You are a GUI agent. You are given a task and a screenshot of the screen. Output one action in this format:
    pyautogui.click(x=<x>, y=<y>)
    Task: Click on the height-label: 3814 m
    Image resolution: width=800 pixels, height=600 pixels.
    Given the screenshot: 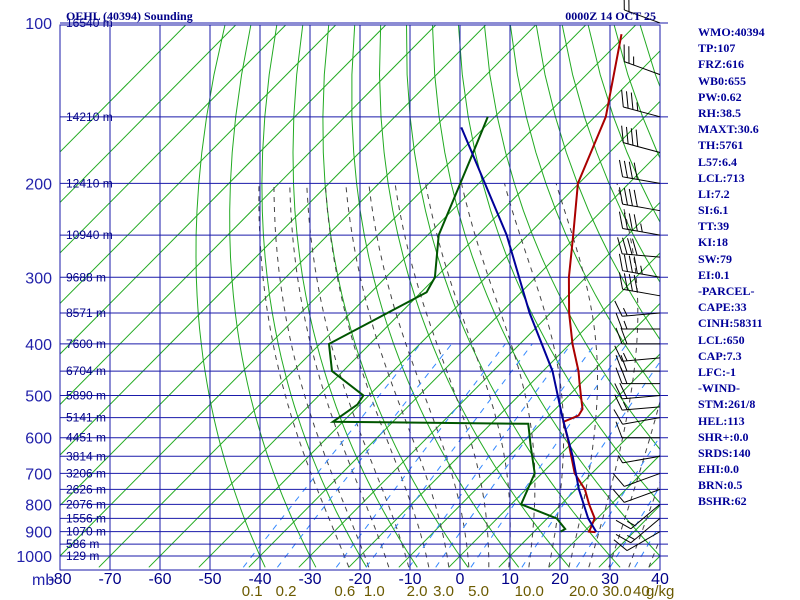 What is the action you would take?
    pyautogui.click(x=86, y=456)
    